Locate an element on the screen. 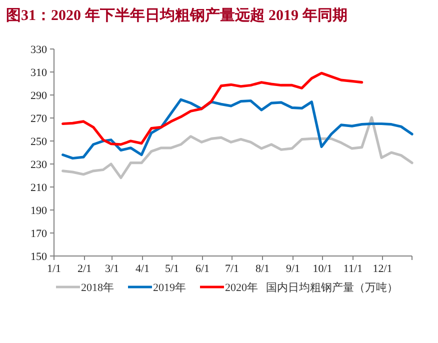 The width and height of the screenshot is (438, 343). y-tick-label: 310 is located at coordinates (39, 73).